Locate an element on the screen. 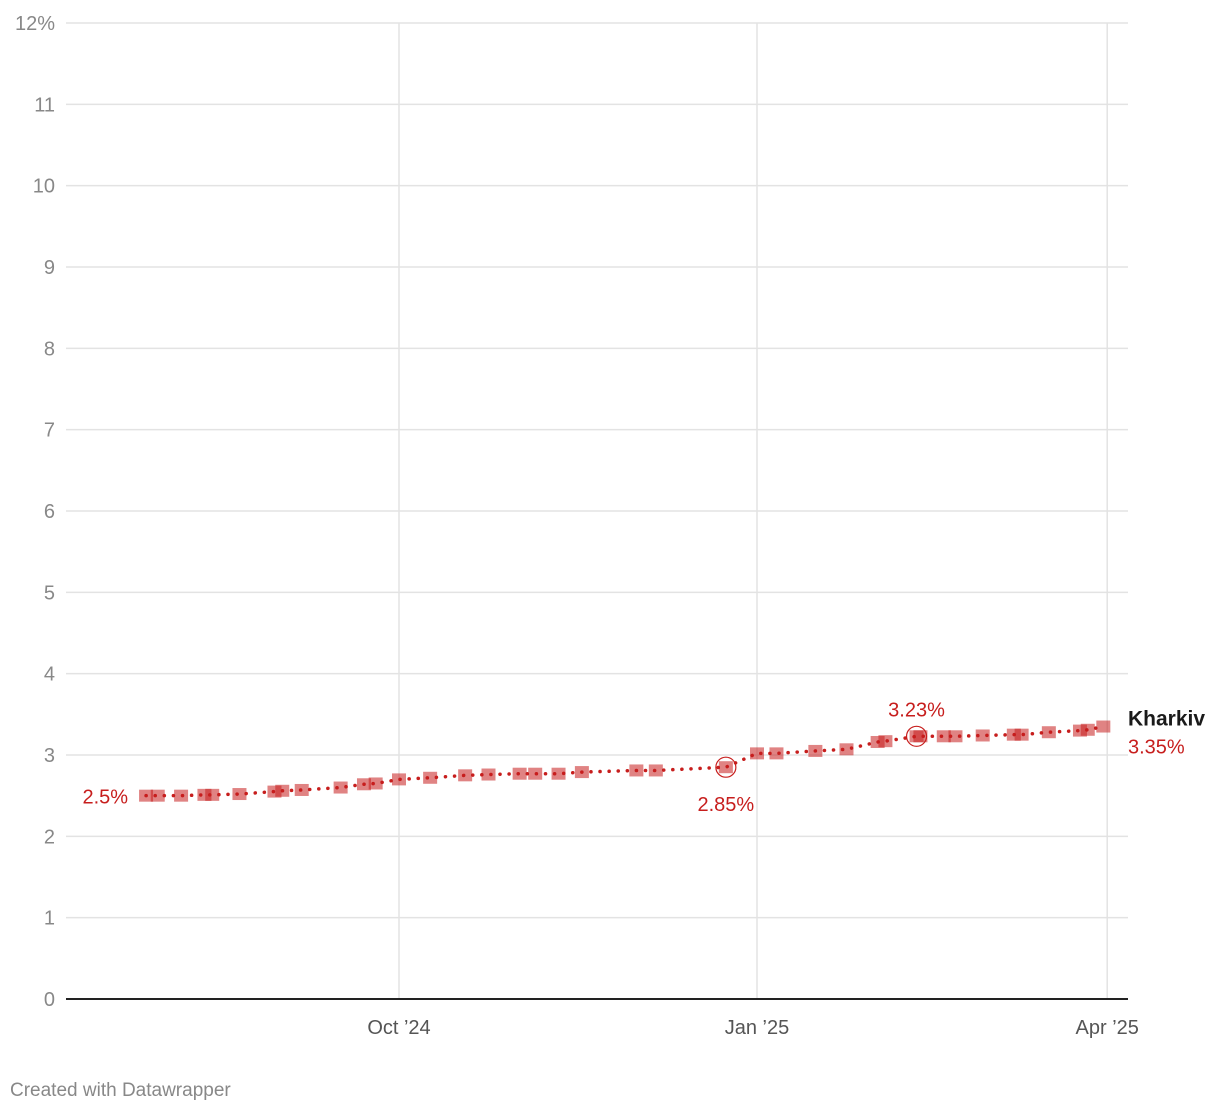 This screenshot has width=1220, height=1118. y-tick-label: 9 is located at coordinates (49, 268).